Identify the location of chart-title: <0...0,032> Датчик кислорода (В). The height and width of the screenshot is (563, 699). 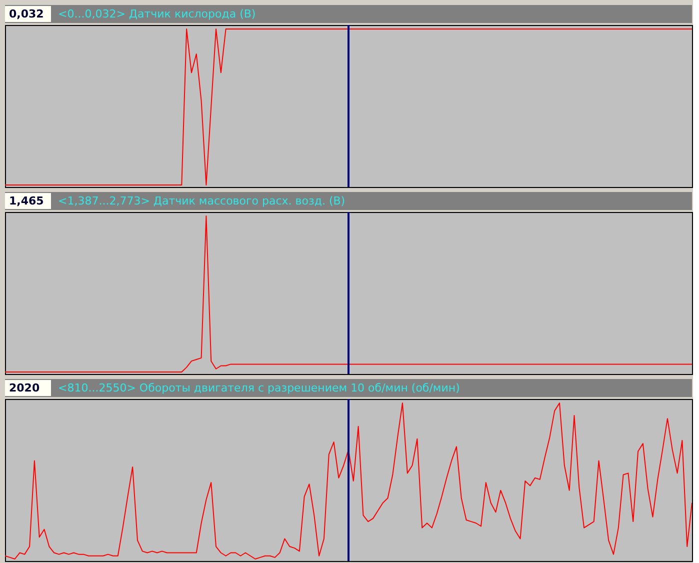
(157, 14).